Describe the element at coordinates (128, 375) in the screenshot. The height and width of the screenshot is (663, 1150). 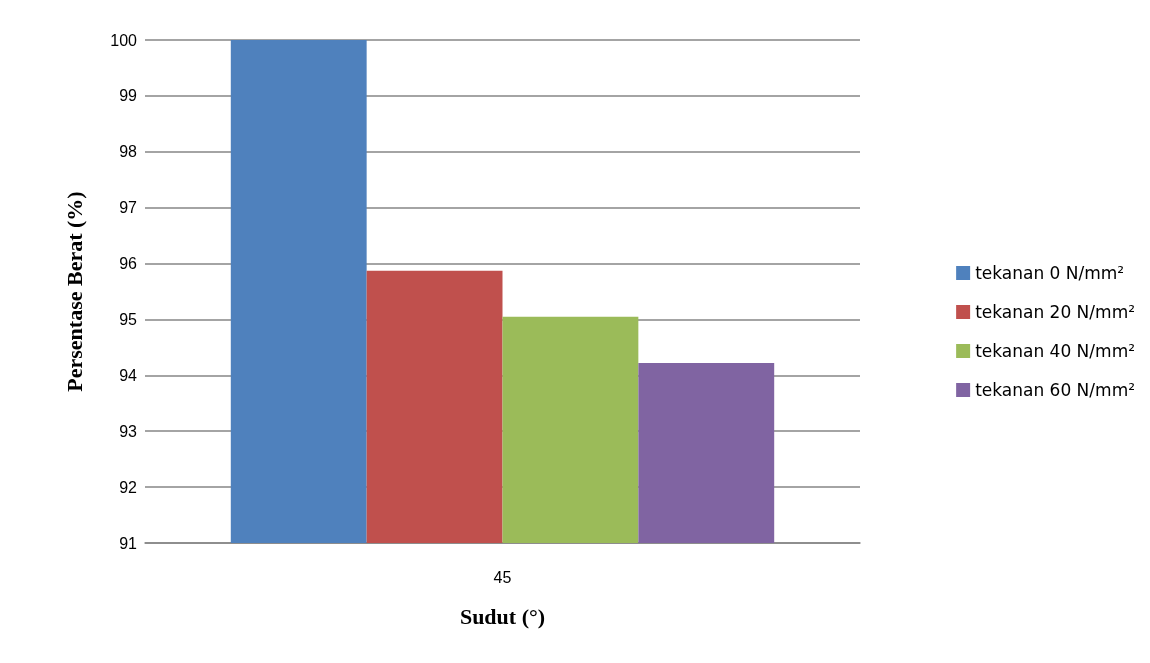
I see `y-tick-label: 94` at that location.